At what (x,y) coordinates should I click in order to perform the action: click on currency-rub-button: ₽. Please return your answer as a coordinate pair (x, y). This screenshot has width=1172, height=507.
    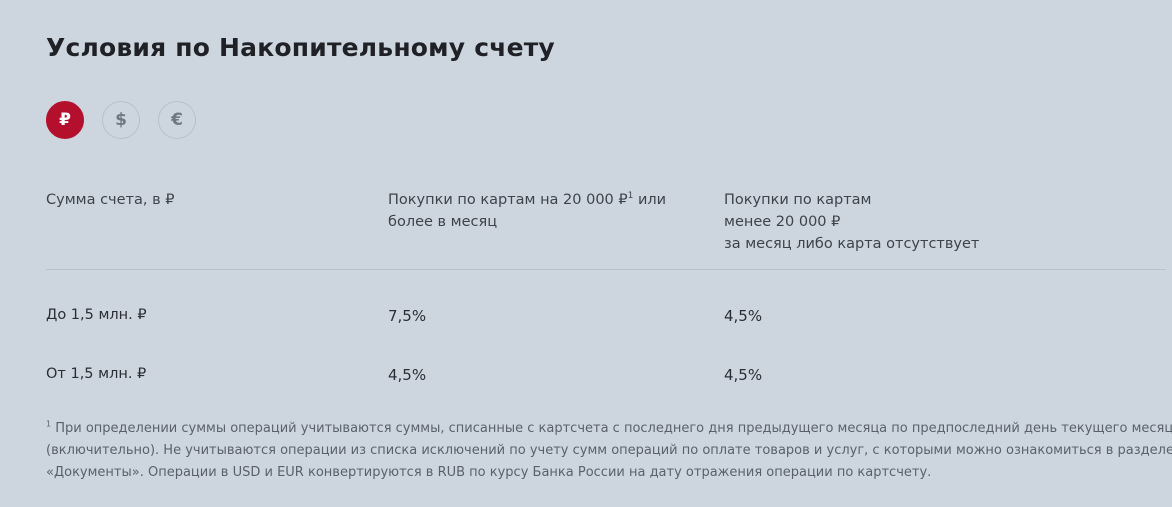
    Looking at the image, I should click on (65, 120).